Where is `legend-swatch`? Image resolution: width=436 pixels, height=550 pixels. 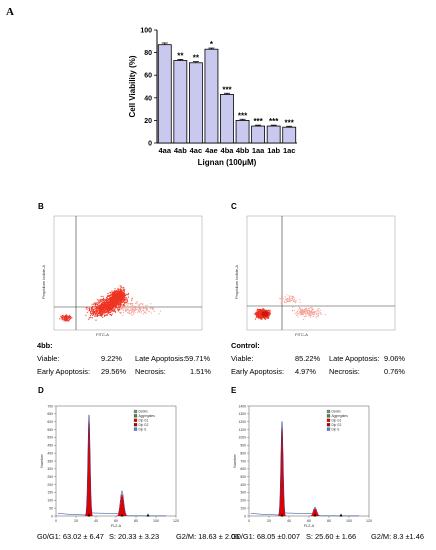
legend-swatch is located at coordinates (328, 425).